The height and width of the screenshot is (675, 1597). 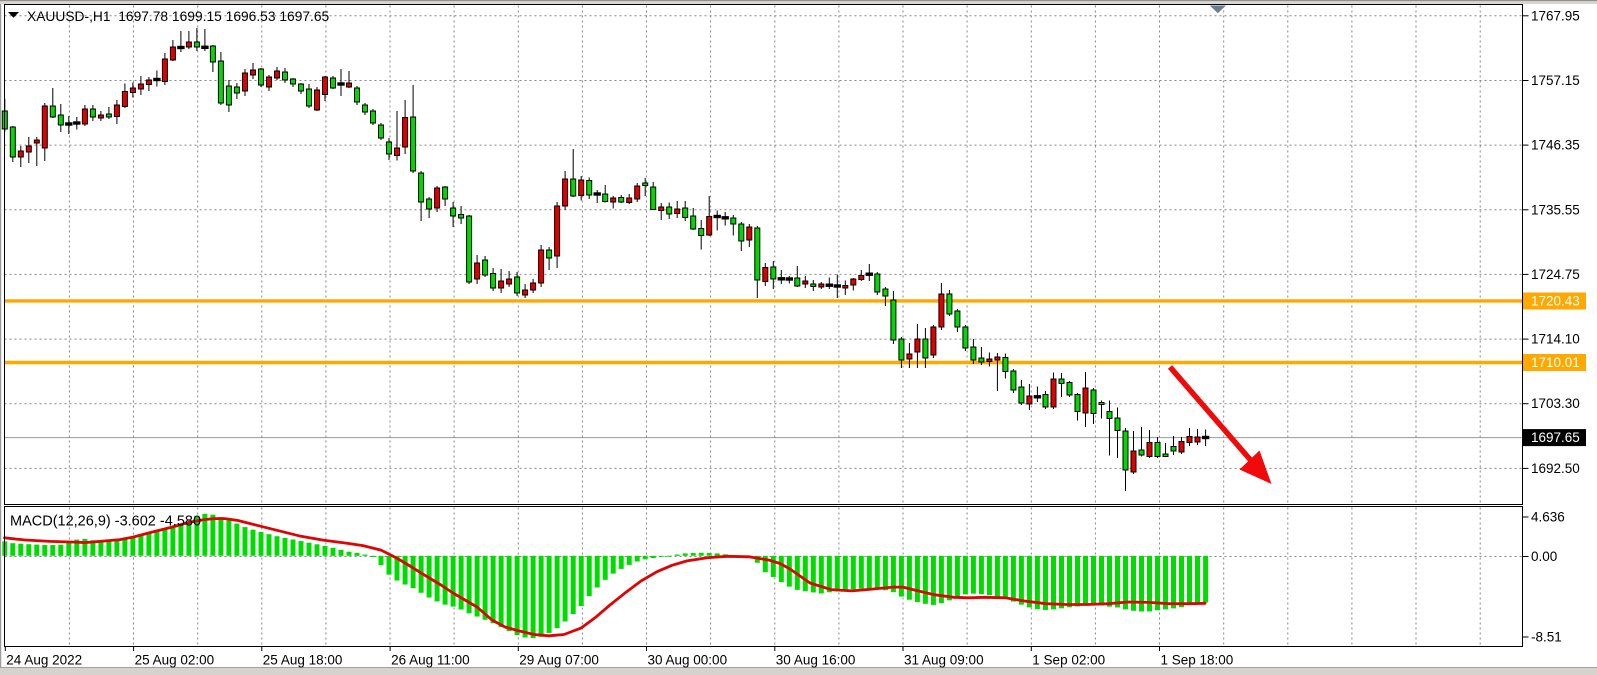 What do you see at coordinates (1068, 660) in the screenshot?
I see `svg-text: 1 Sep 02:00` at bounding box center [1068, 660].